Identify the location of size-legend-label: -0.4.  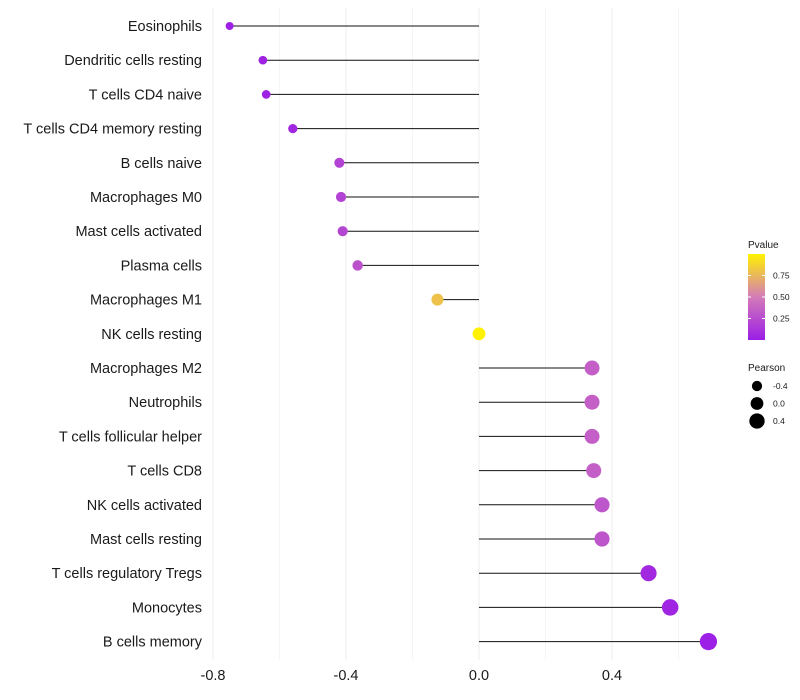
(780, 386).